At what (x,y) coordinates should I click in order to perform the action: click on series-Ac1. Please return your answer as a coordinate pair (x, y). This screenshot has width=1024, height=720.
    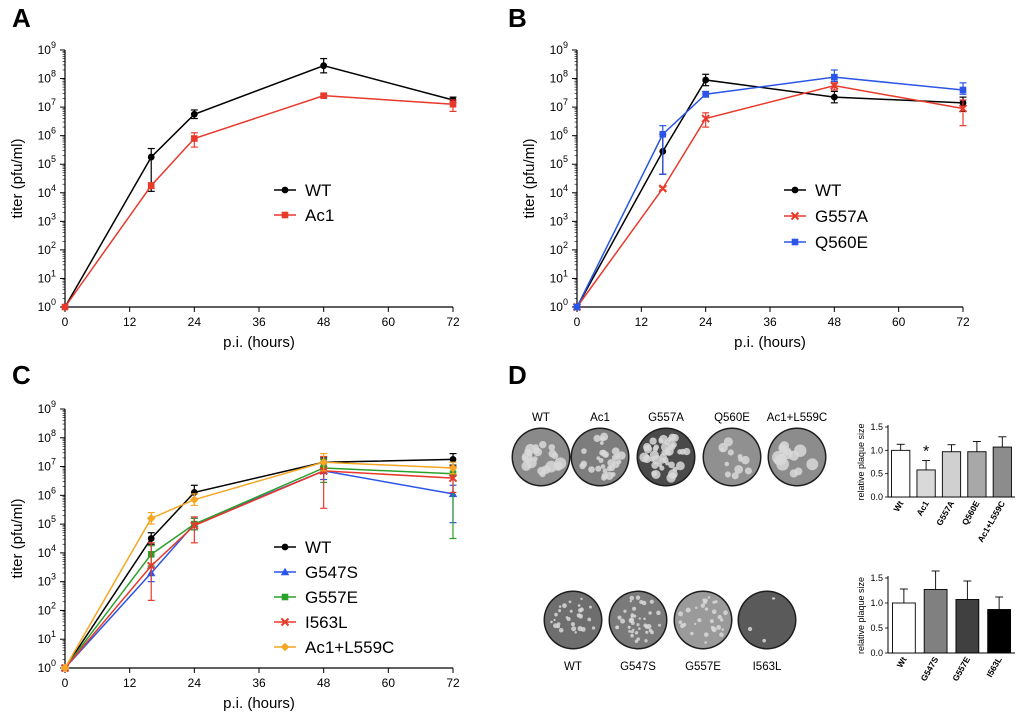
    Looking at the image, I should click on (259, 201).